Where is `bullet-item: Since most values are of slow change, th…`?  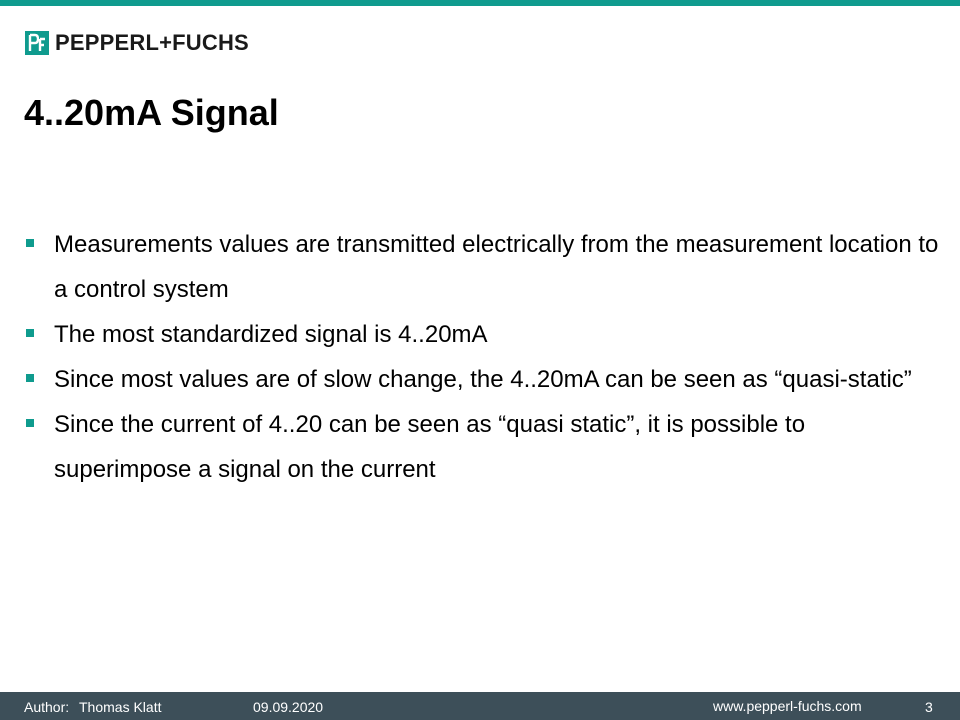
bullet-item: Since most values are of slow change, th… is located at coordinates (484, 379).